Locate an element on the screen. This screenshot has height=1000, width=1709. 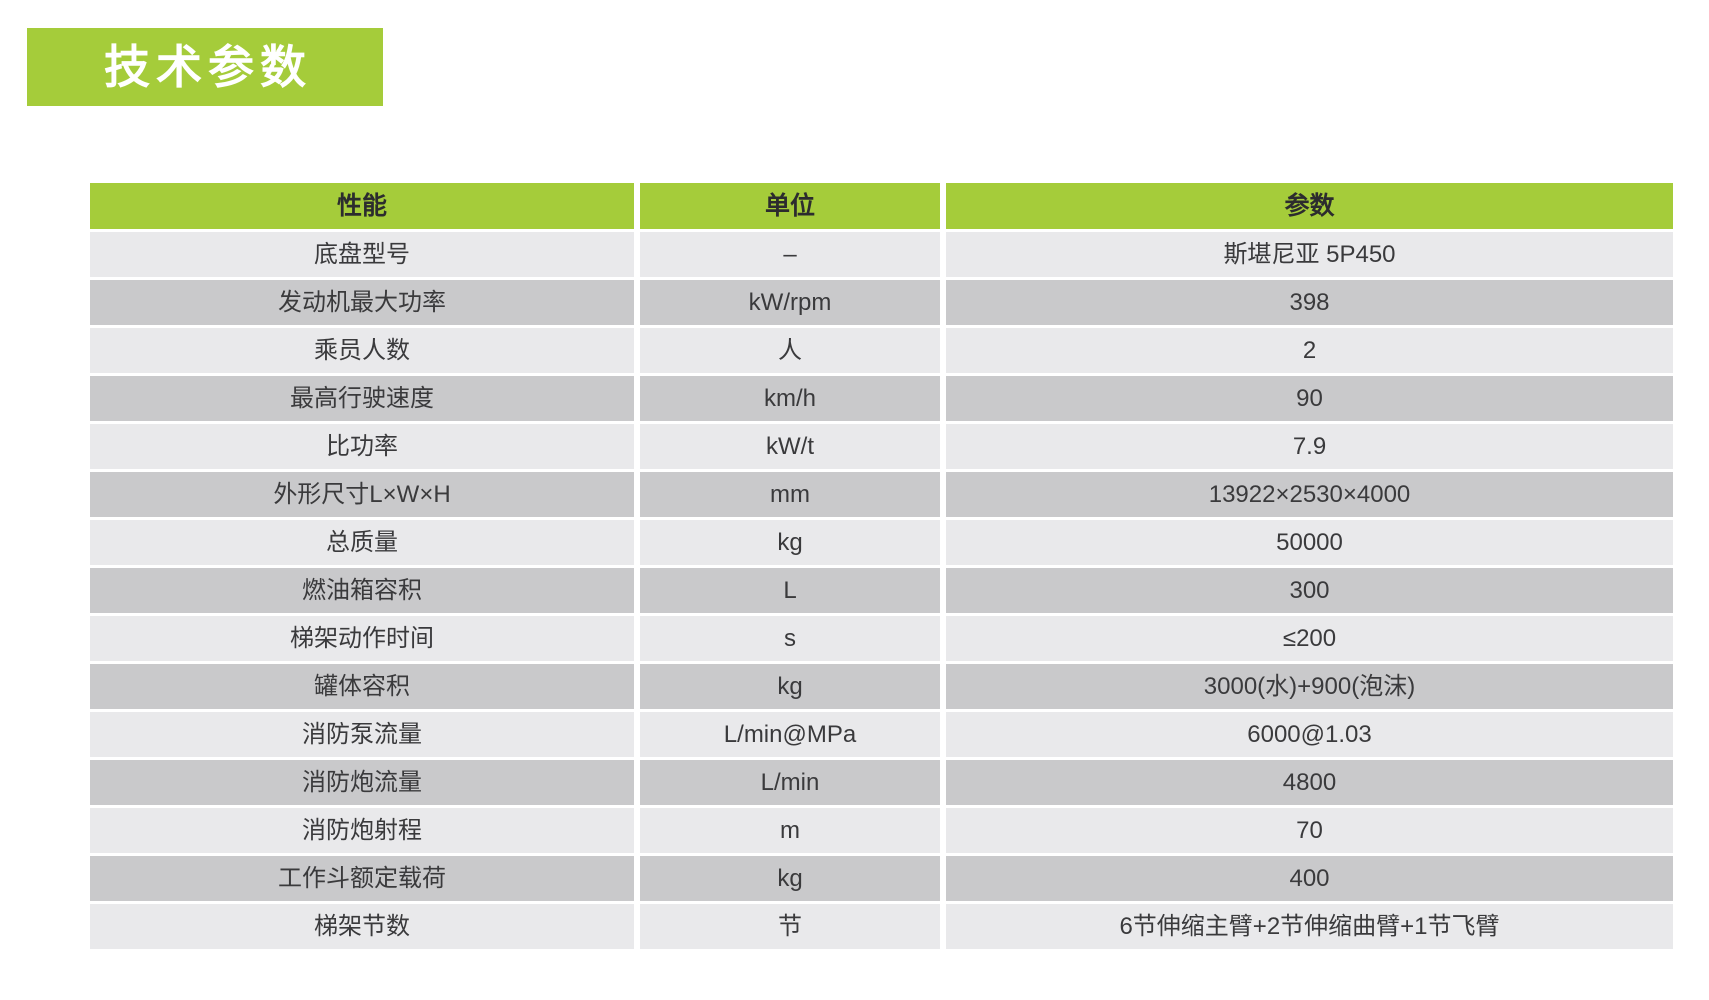
table-row: 燃油箱容积 L 300 is located at coordinates (881, 590).